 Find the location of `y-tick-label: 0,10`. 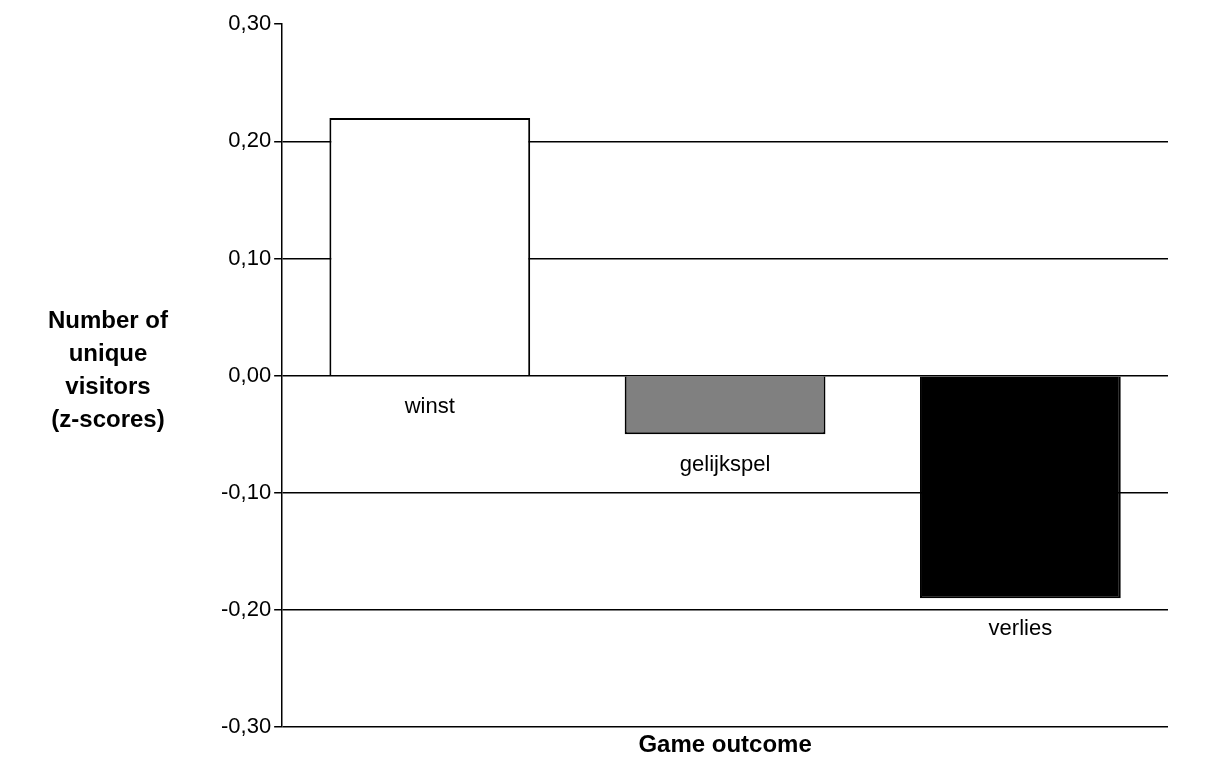

y-tick-label: 0,10 is located at coordinates (250, 257).